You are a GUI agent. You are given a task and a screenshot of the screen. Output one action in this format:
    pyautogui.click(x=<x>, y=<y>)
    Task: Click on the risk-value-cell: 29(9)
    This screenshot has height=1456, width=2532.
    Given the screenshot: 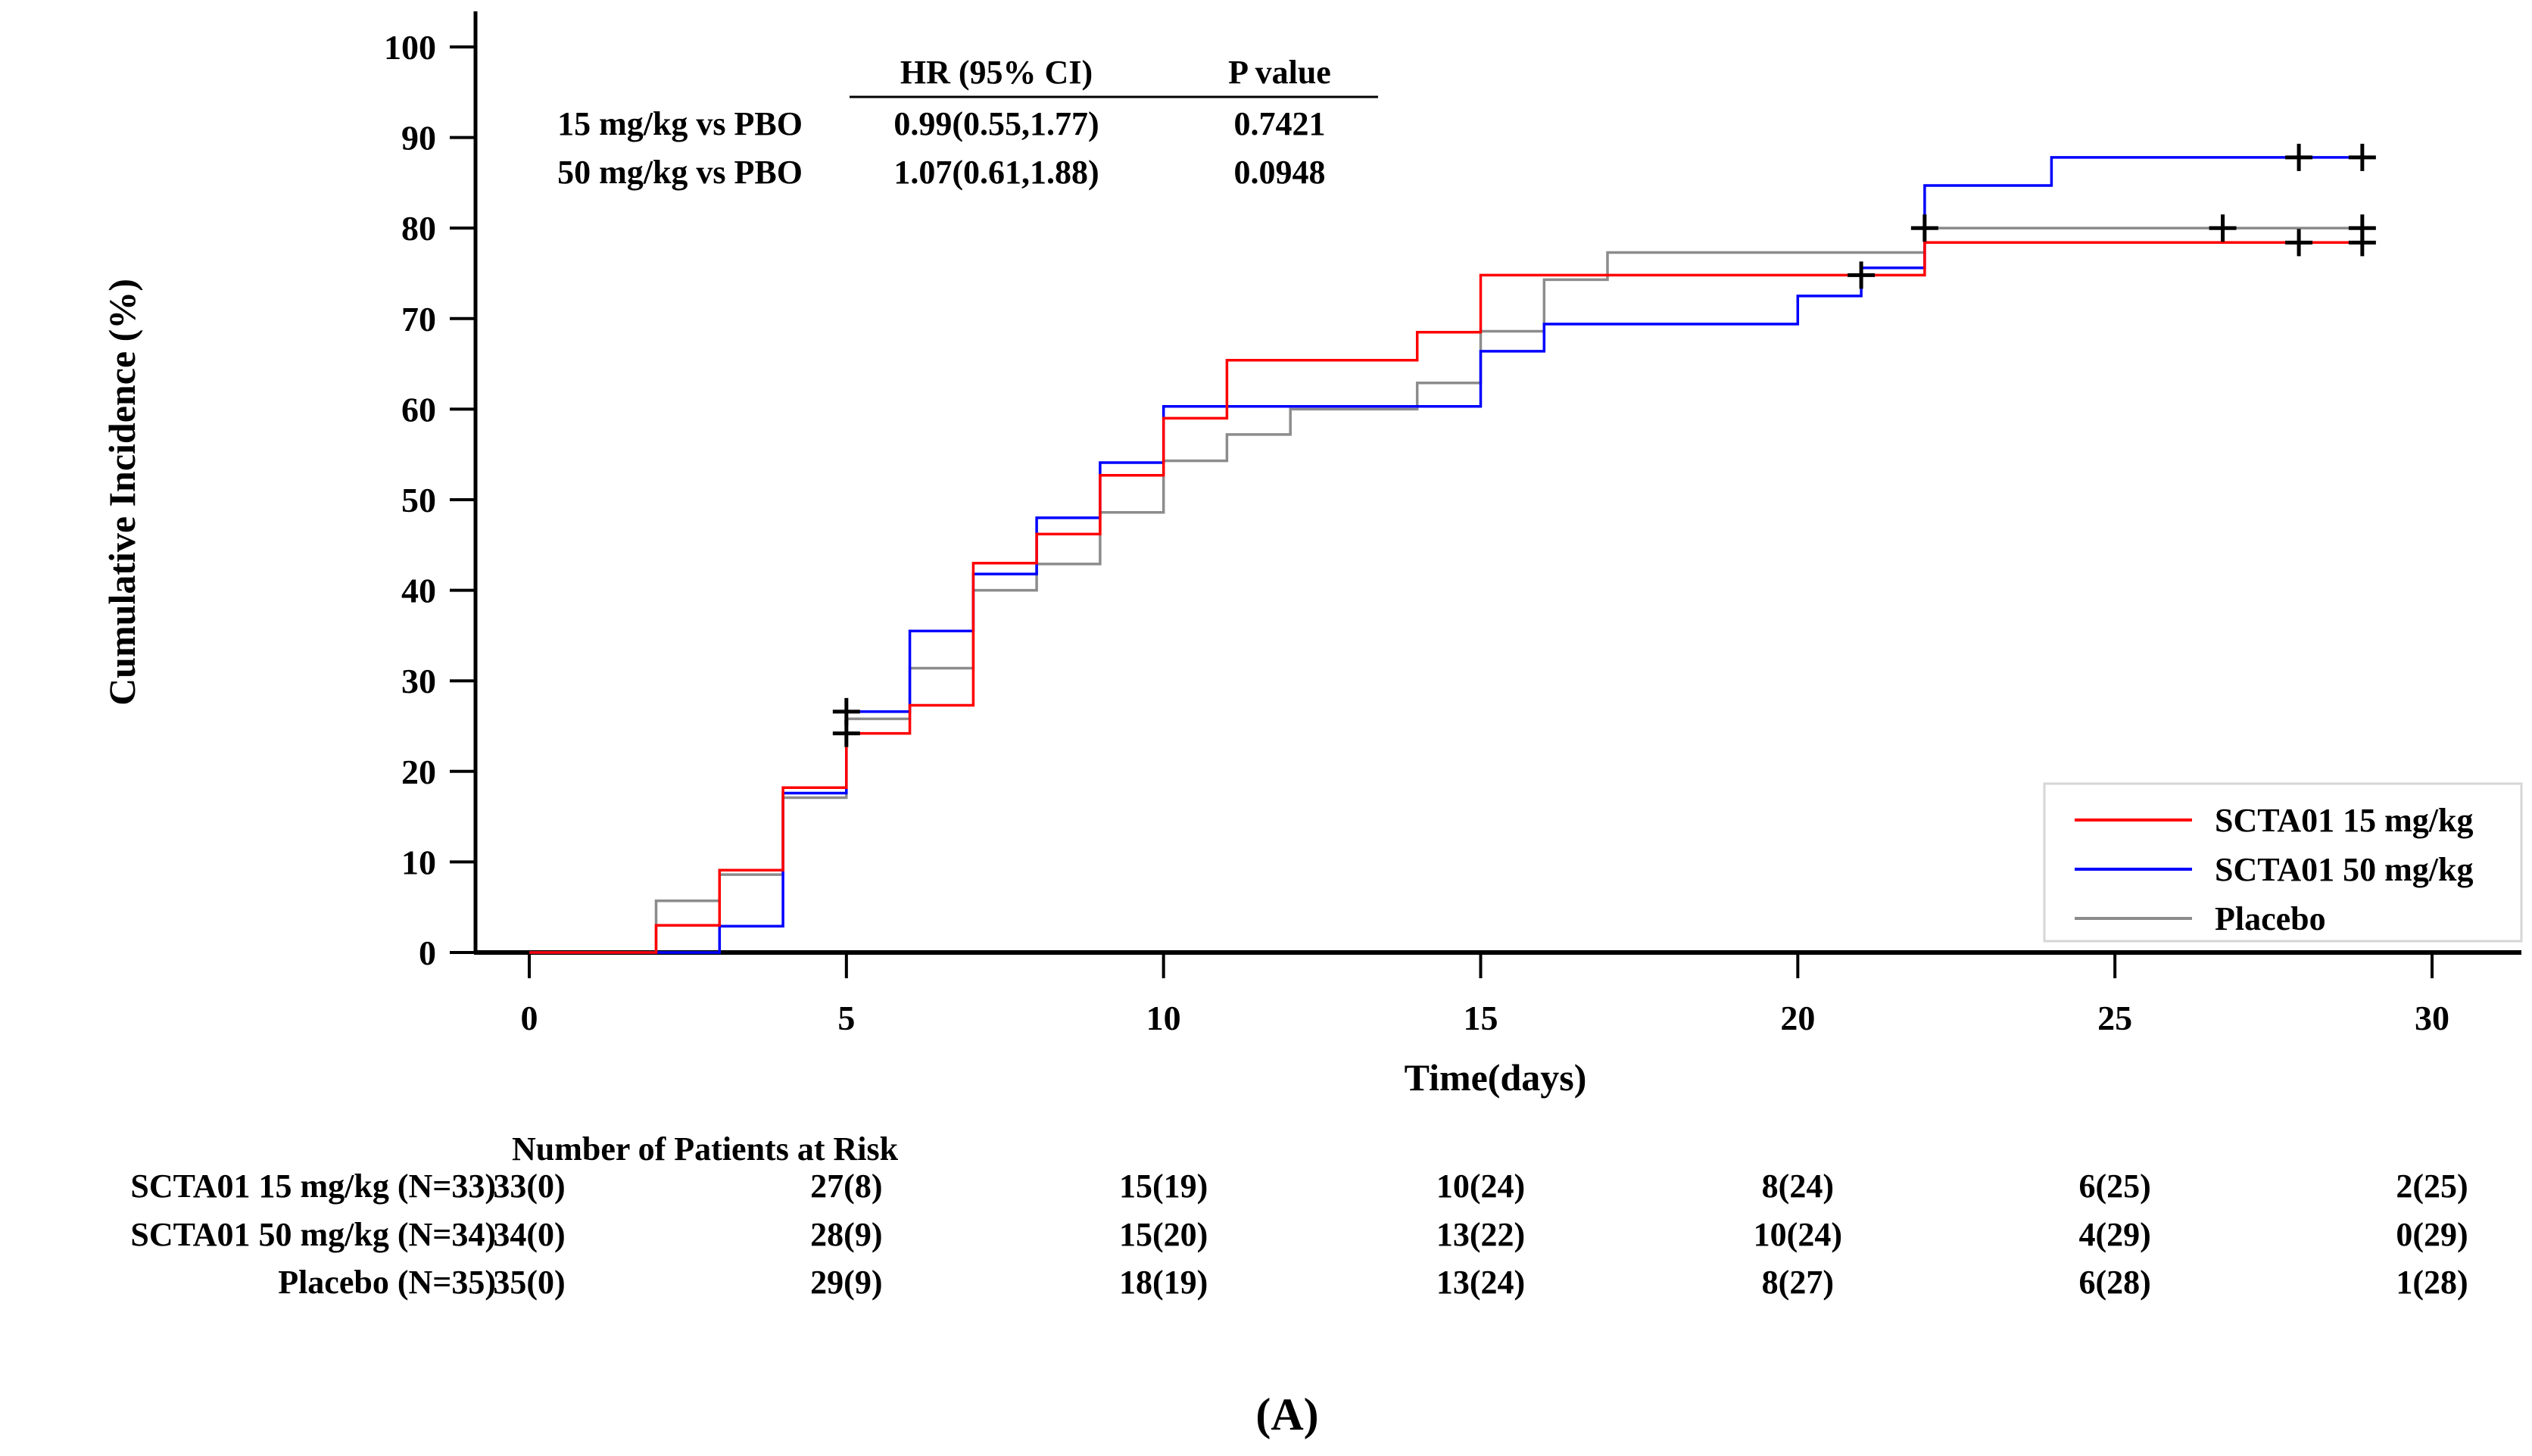 What is the action you would take?
    pyautogui.click(x=846, y=1282)
    